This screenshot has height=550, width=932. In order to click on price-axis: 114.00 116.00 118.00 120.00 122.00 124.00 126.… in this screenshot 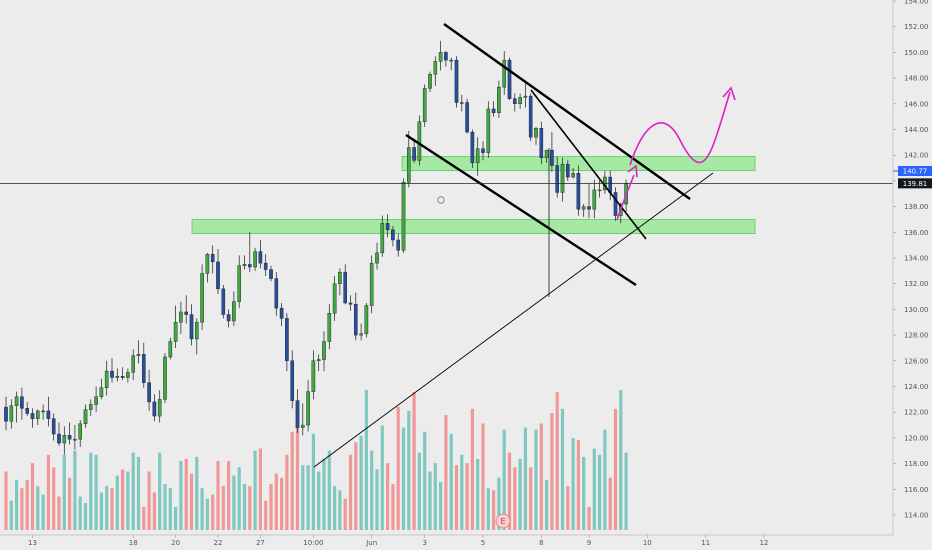, I will do `click(910, 267)`.